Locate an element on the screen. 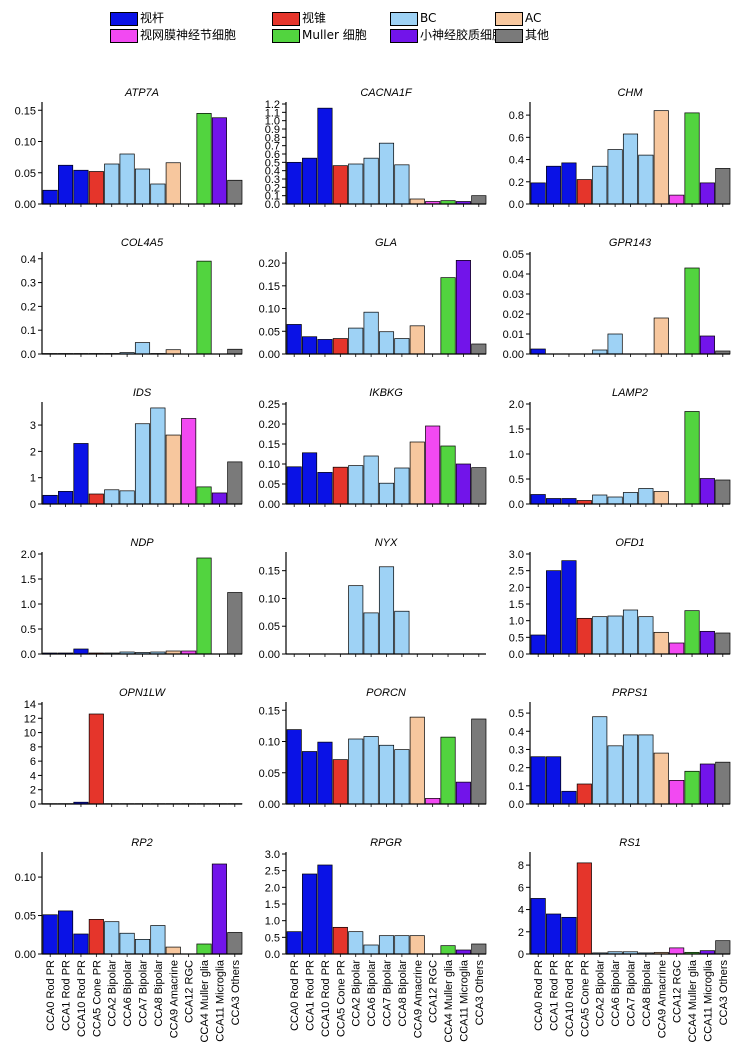 The width and height of the screenshot is (744, 1057). y-tick-label: 0.6 is located at coordinates (516, 138).